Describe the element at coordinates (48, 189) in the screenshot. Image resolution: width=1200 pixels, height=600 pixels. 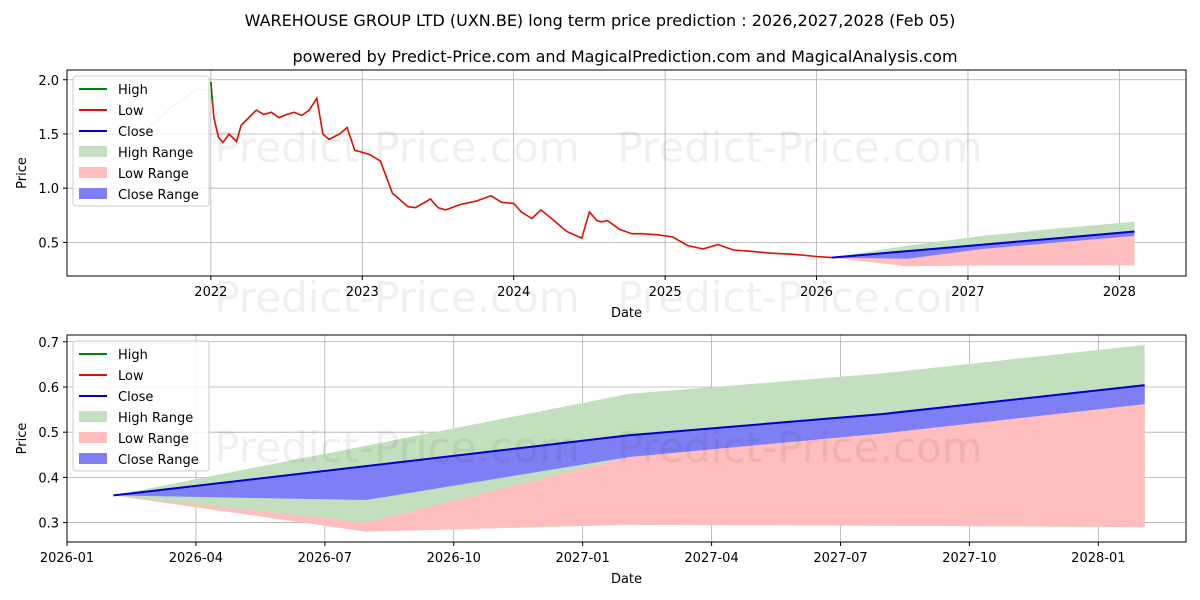
I see `y-tick-label: 1.0` at that location.